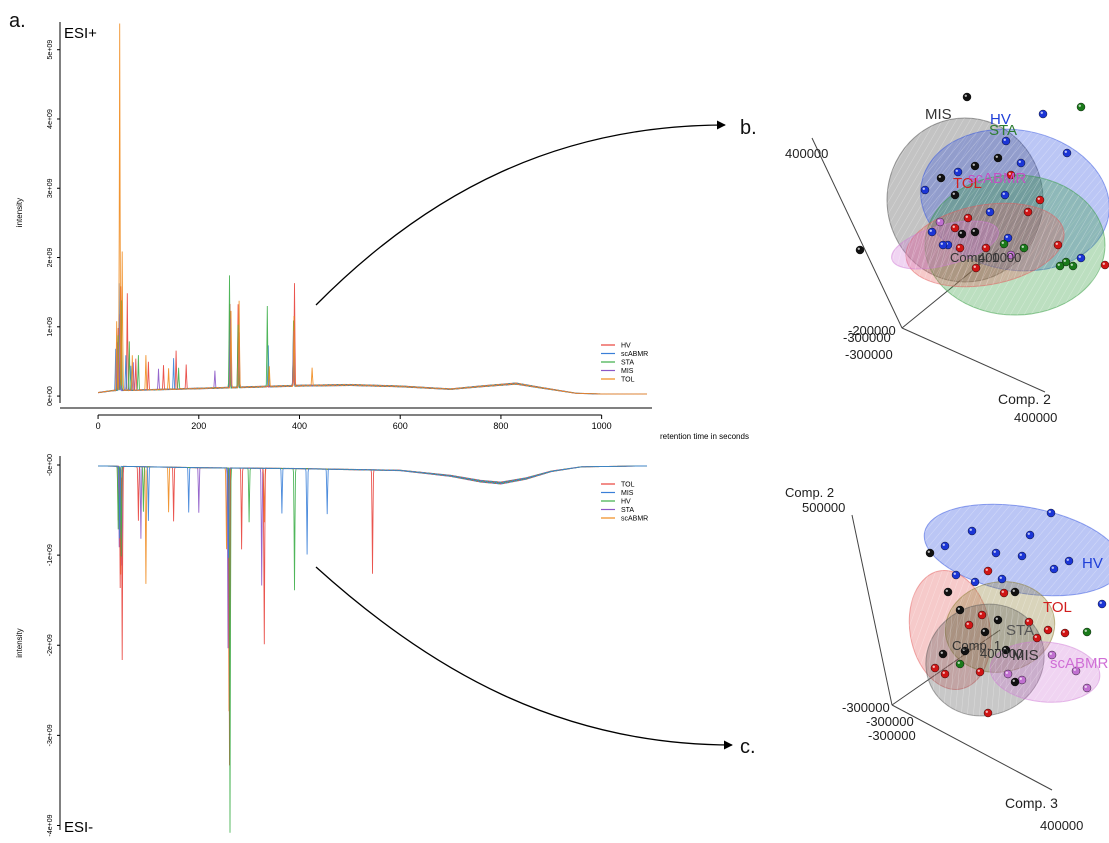 Image resolution: width=1109 pixels, height=843 pixels. I want to click on pca-b-group-label-sta: STA, so click(1003, 130).